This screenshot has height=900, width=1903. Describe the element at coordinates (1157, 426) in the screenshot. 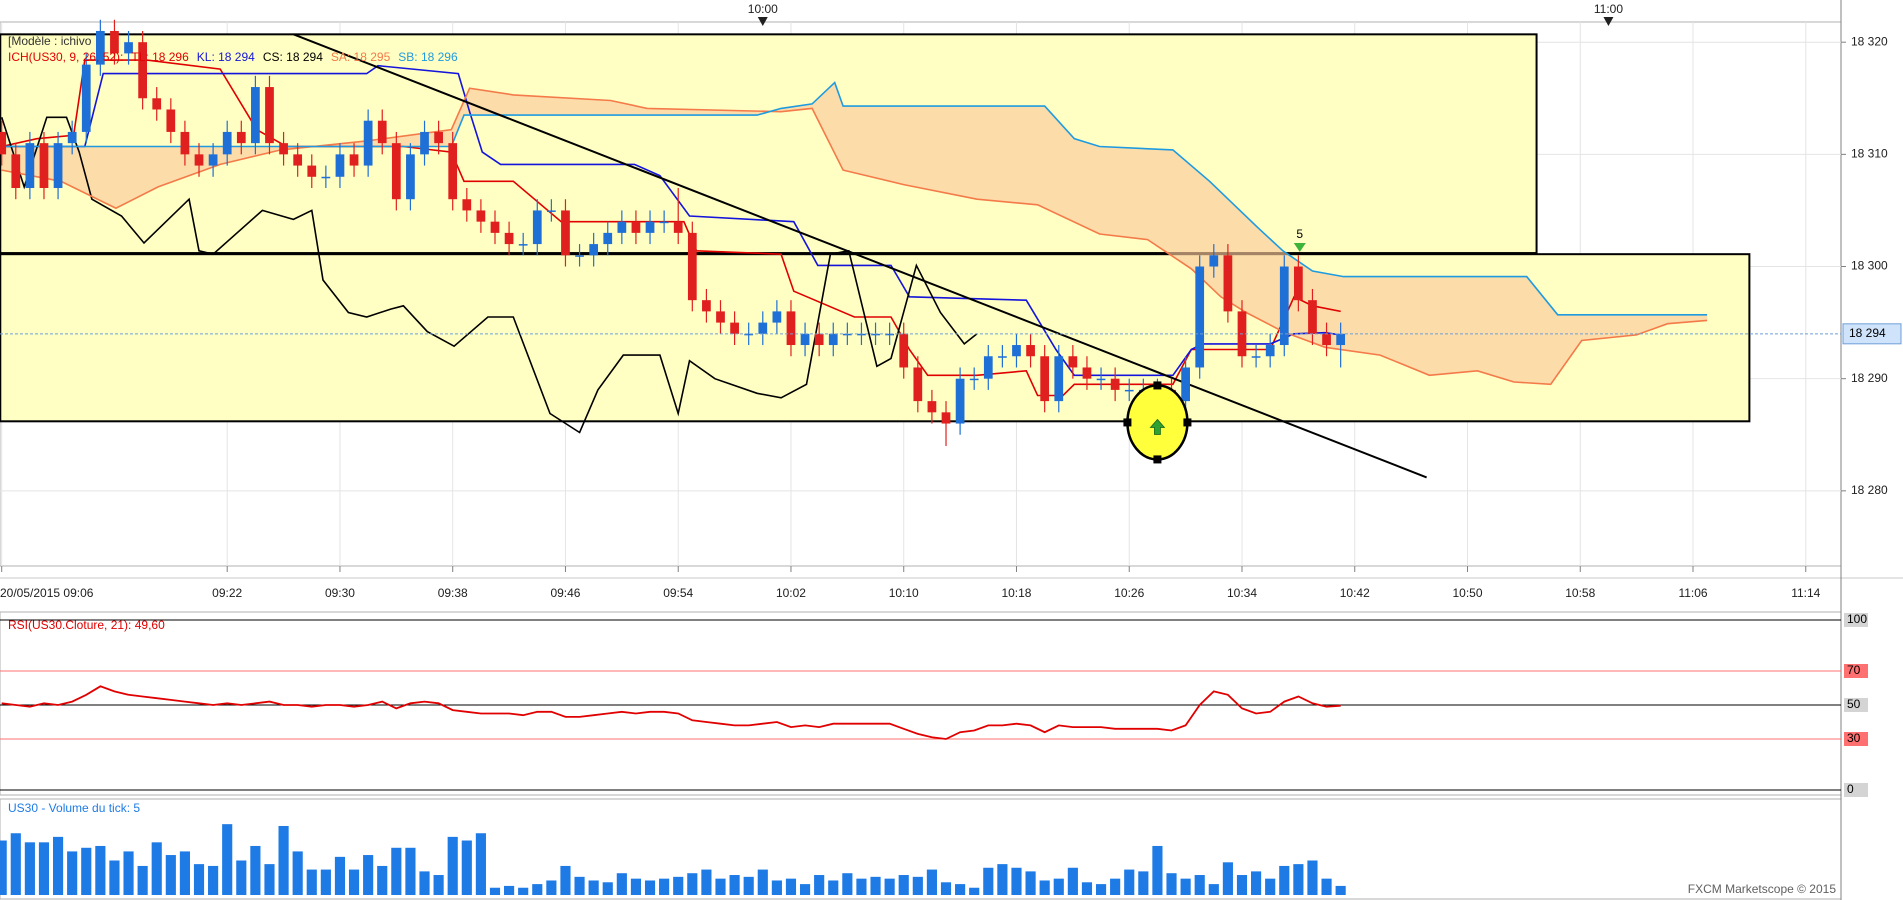

I see `marker-arrow` at that location.